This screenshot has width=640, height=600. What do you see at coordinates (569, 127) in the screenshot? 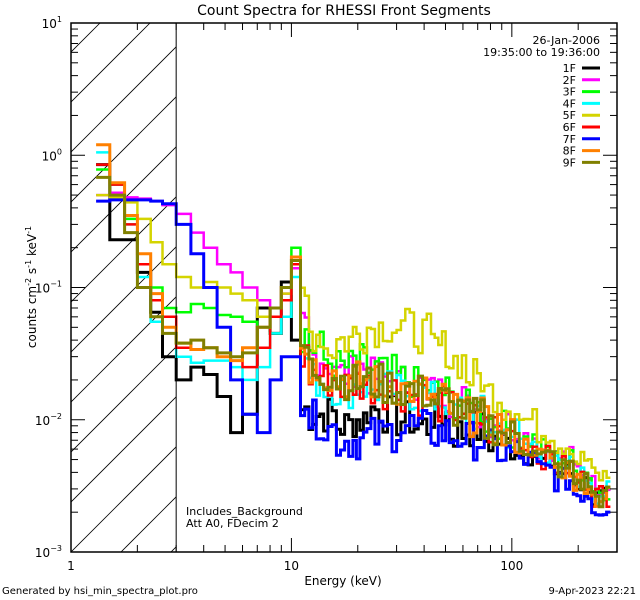
I see `legend-label: 6F` at bounding box center [569, 127].